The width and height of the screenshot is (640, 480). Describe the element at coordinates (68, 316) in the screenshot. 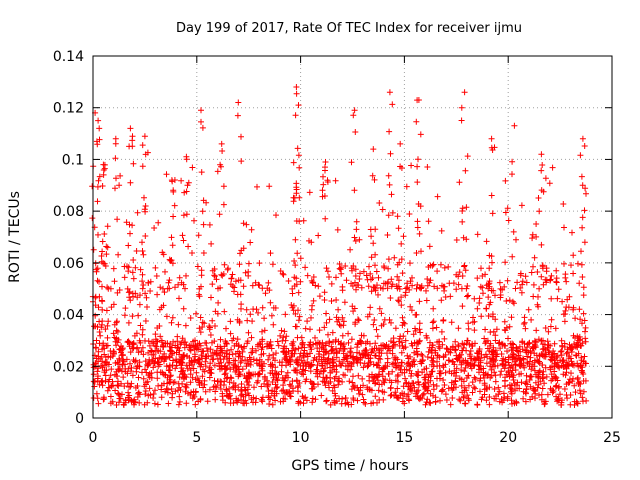

I see `y-tick-label: 0.04` at that location.